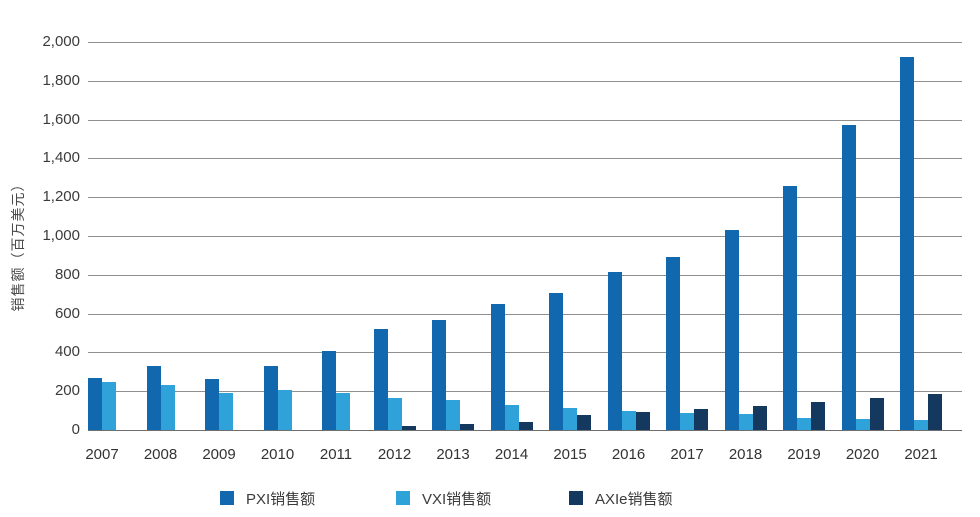 Image resolution: width=980 pixels, height=517 pixels. What do you see at coordinates (380, 379) in the screenshot?
I see `bar-PXI销售额-2012` at bounding box center [380, 379].